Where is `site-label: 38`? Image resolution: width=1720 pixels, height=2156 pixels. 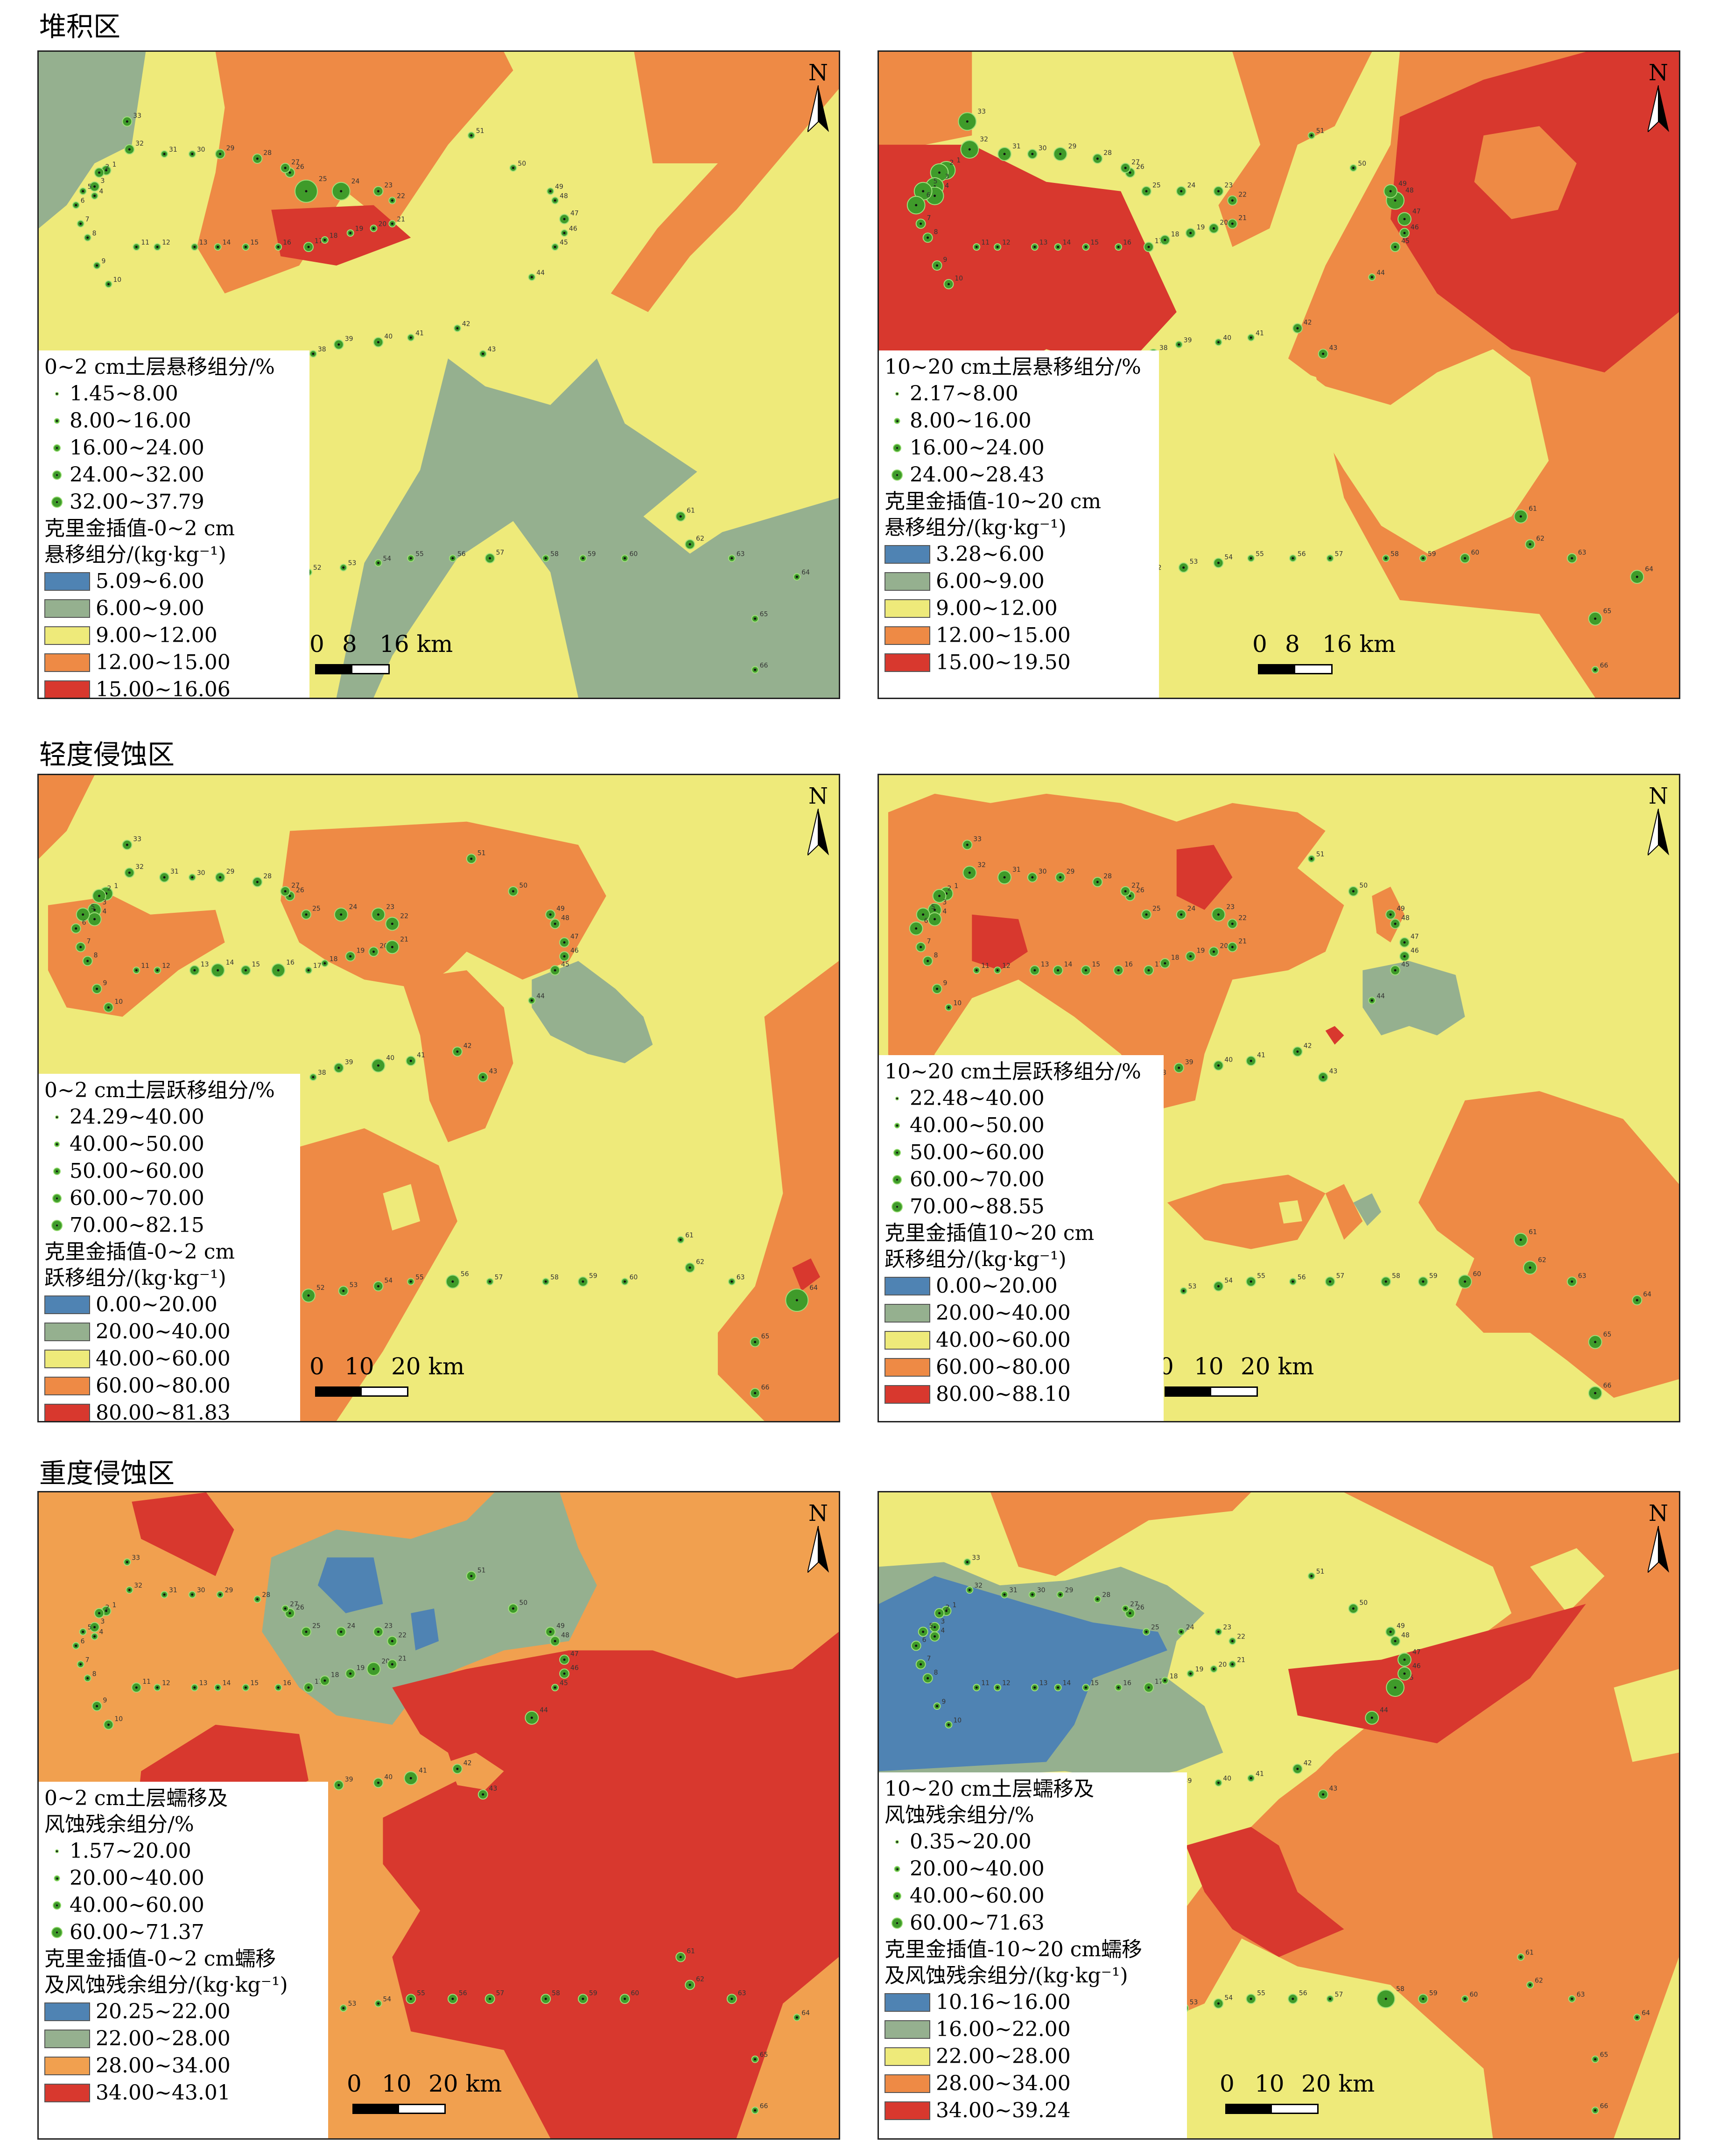
site-label: 38 is located at coordinates (322, 349).